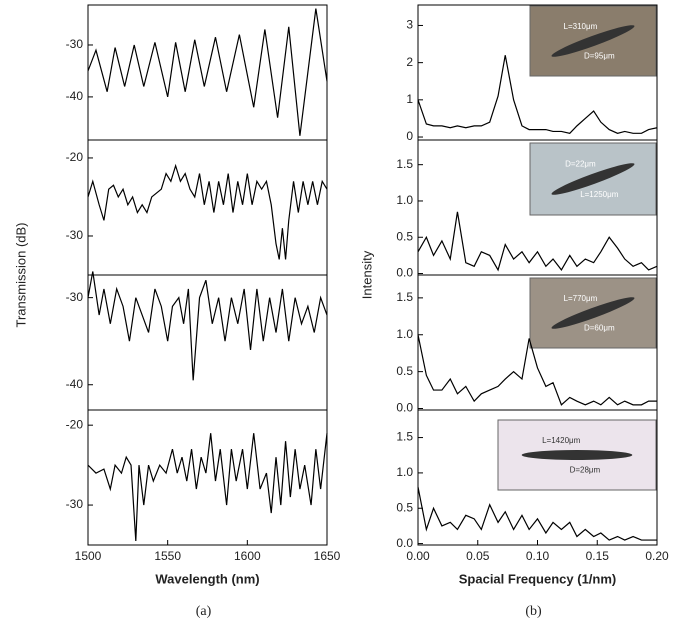 This screenshot has height=633, width=695. What do you see at coordinates (581, 298) in the screenshot?
I see `inset-annotation: L=770μm` at bounding box center [581, 298].